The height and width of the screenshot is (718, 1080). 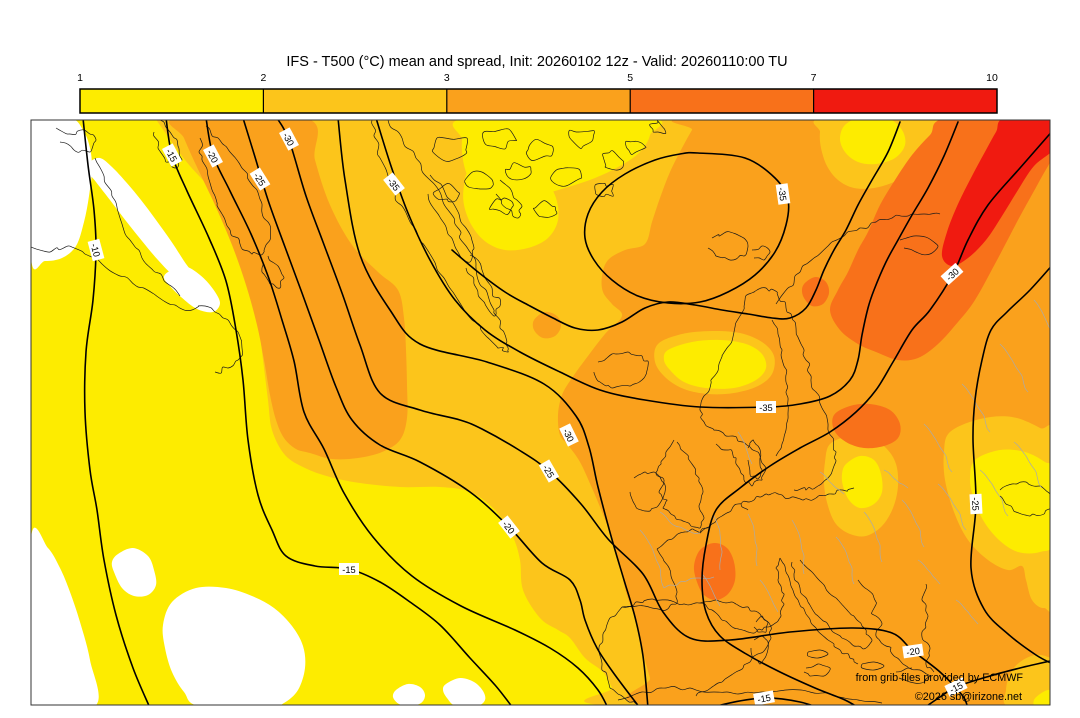 I want to click on svg-text: 2, so click(x=263, y=78).